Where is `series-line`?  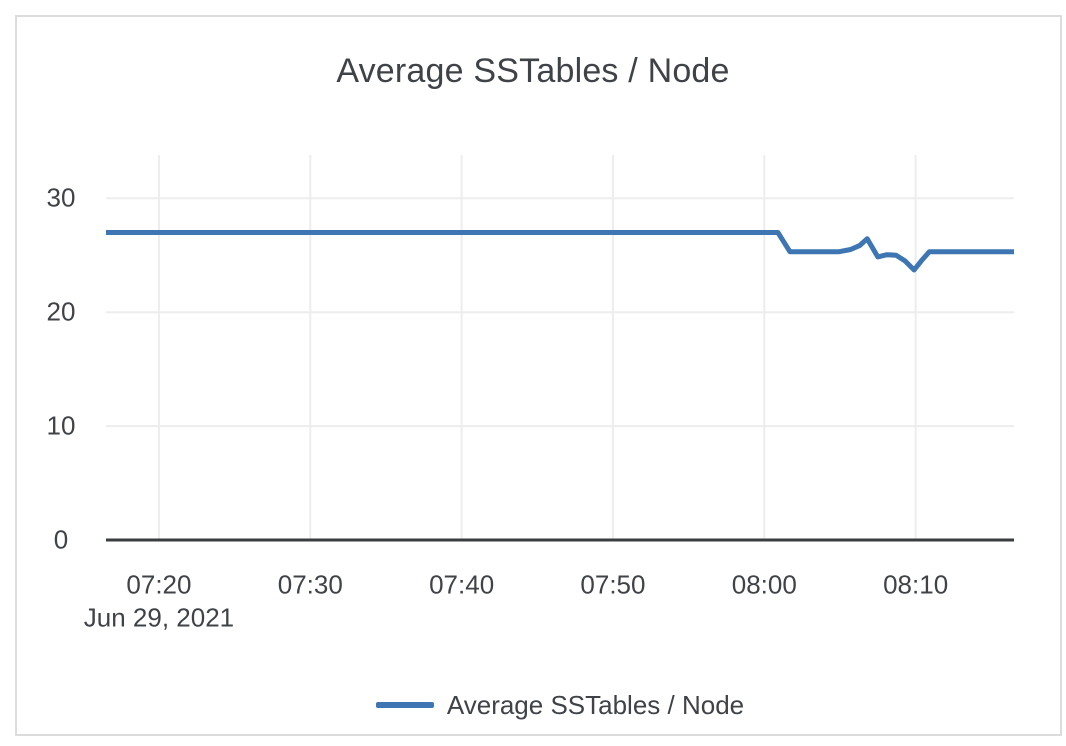
series-line is located at coordinates (560, 251).